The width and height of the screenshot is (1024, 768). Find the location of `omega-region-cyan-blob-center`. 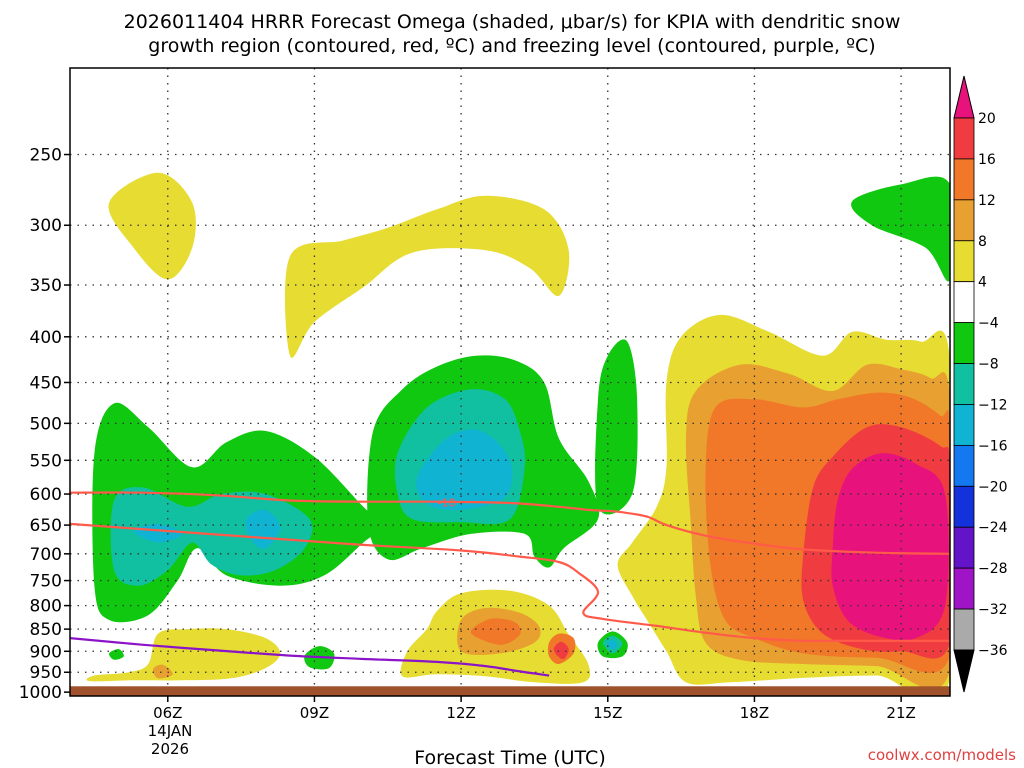

omega-region-cyan-blob-center is located at coordinates (464, 470).